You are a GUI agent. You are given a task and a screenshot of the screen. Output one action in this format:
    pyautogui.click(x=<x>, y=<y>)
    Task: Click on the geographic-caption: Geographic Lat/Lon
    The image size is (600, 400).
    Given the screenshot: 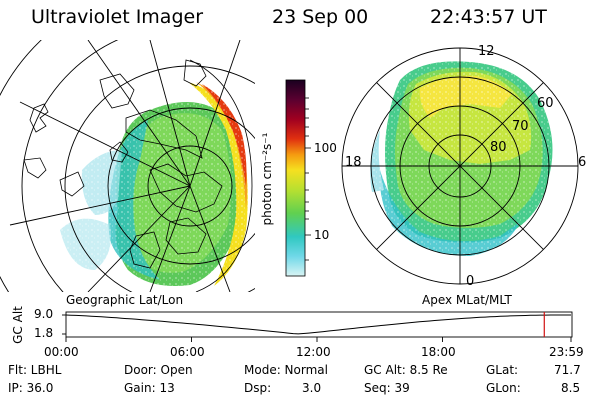 What is the action you would take?
    pyautogui.click(x=125, y=300)
    